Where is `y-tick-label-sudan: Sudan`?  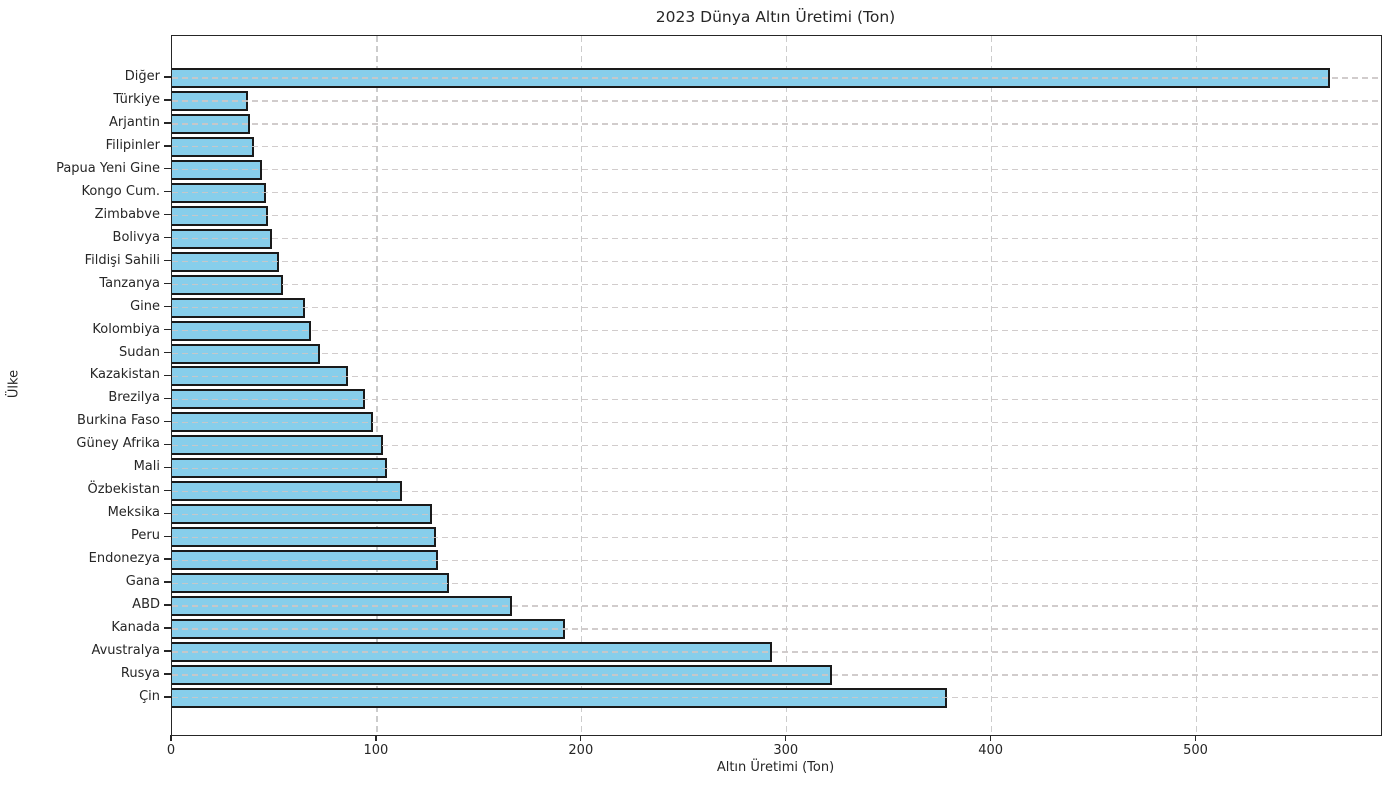
y-tick-label-sudan: Sudan is located at coordinates (139, 352).